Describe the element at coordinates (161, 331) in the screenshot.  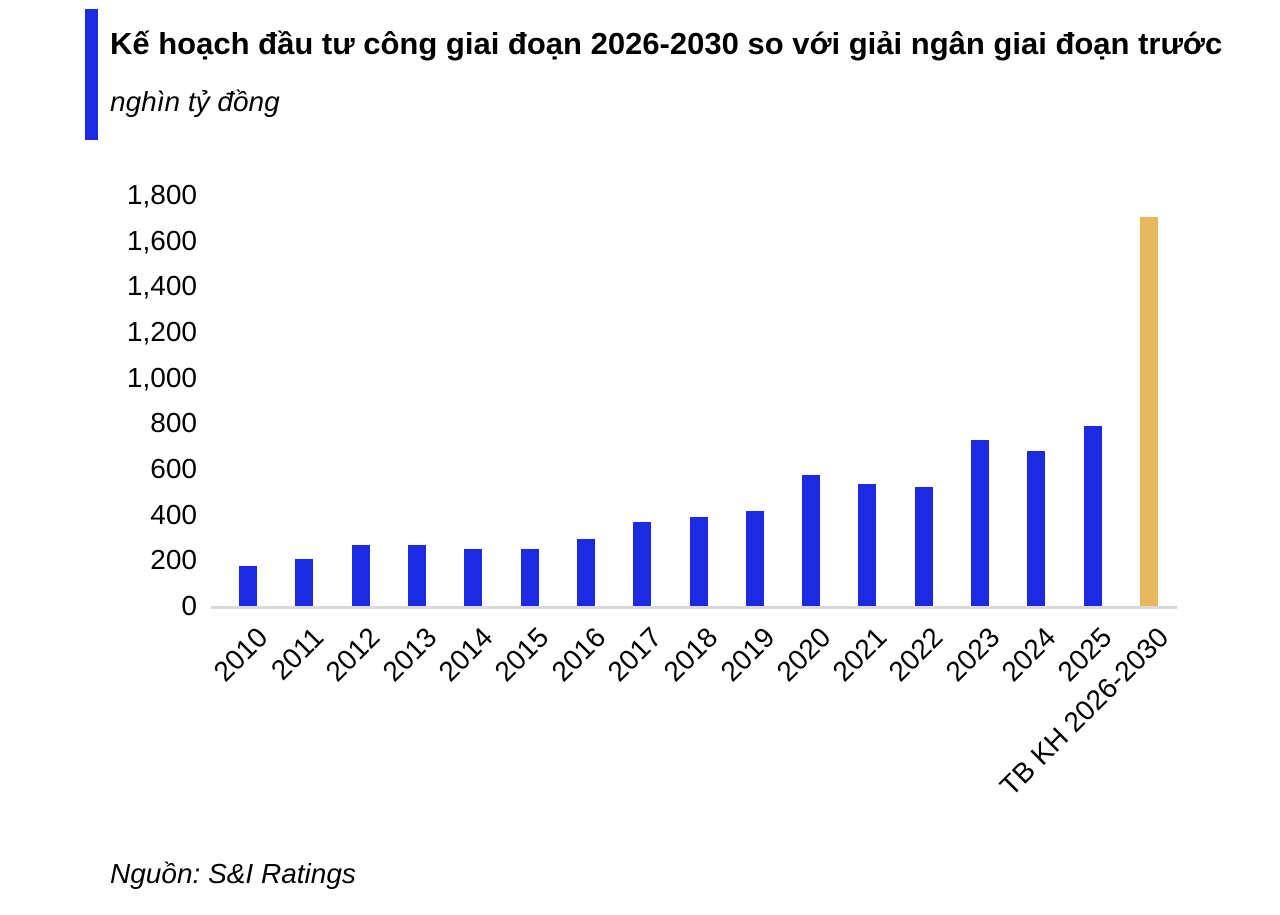
I see `y-tick-label-1200: 1,200` at that location.